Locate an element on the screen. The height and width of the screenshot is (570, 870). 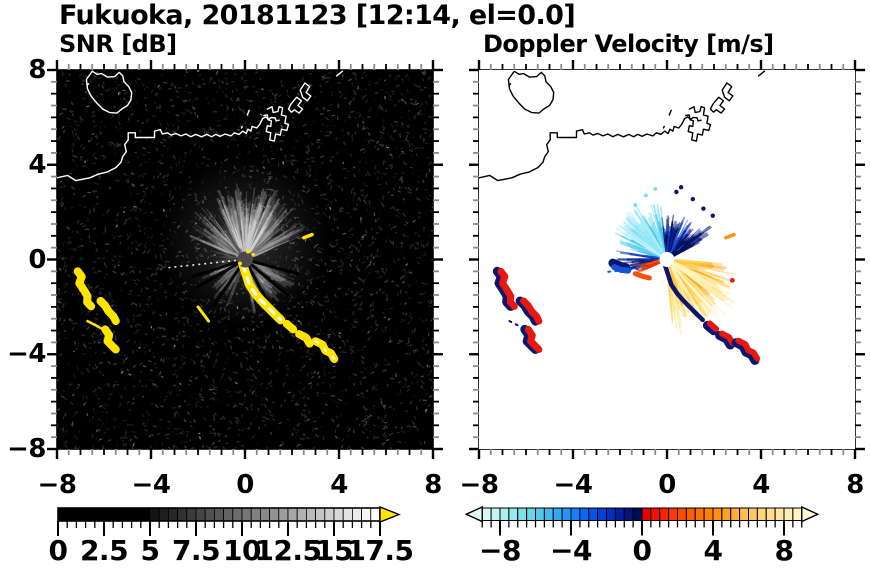
velocity-panel-title: Doppler Velocity [m/s] is located at coordinates (628, 44).